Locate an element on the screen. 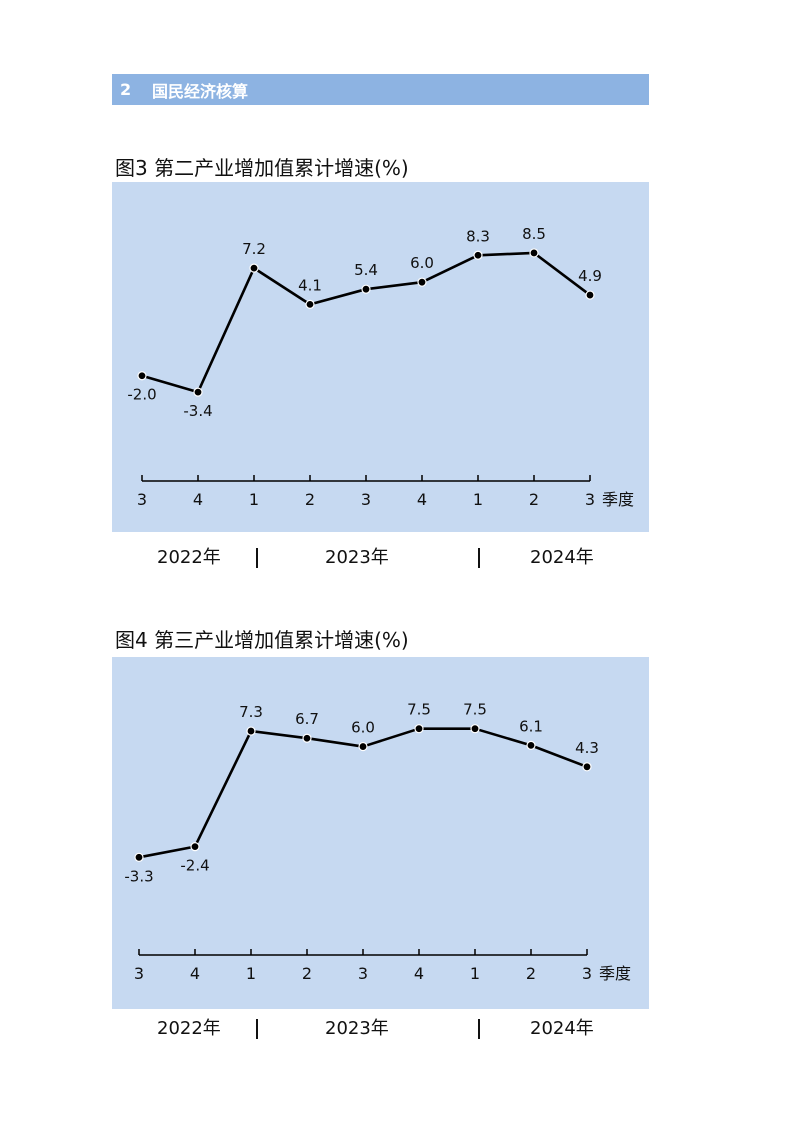 This screenshot has width=794, height=1123. section-number: 2 is located at coordinates (126, 89).